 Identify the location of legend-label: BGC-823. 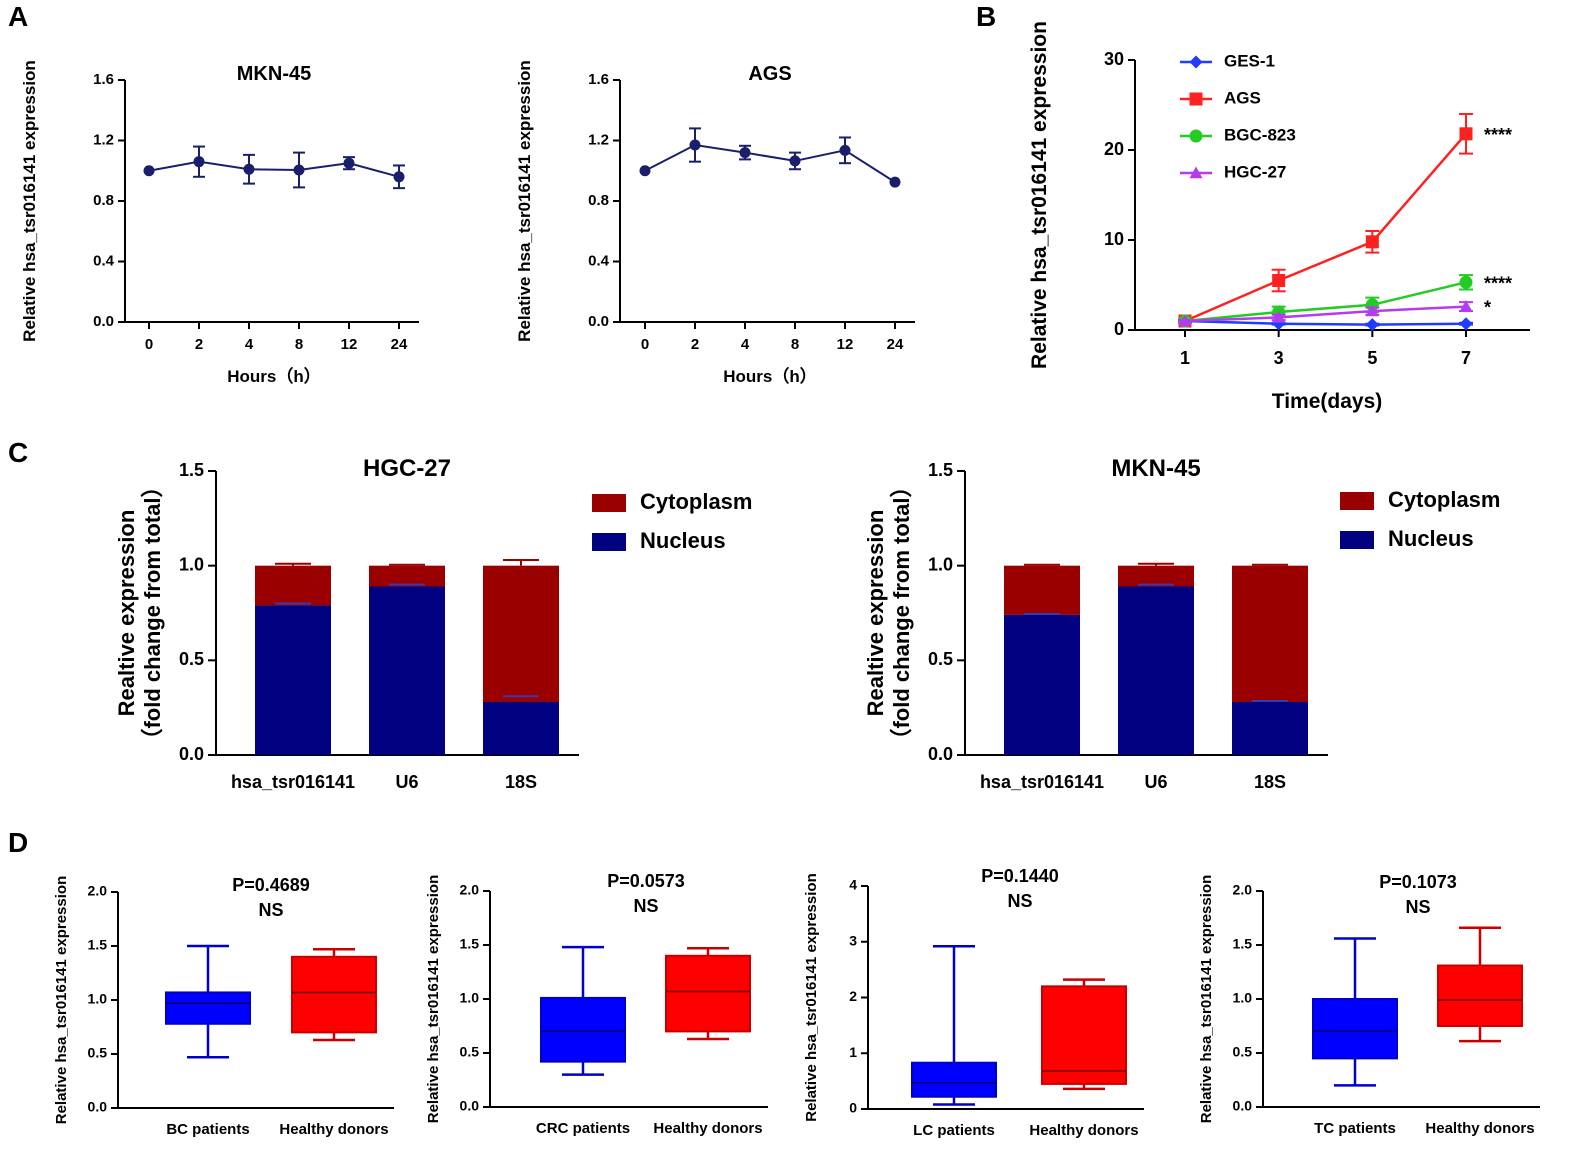
(1260, 134).